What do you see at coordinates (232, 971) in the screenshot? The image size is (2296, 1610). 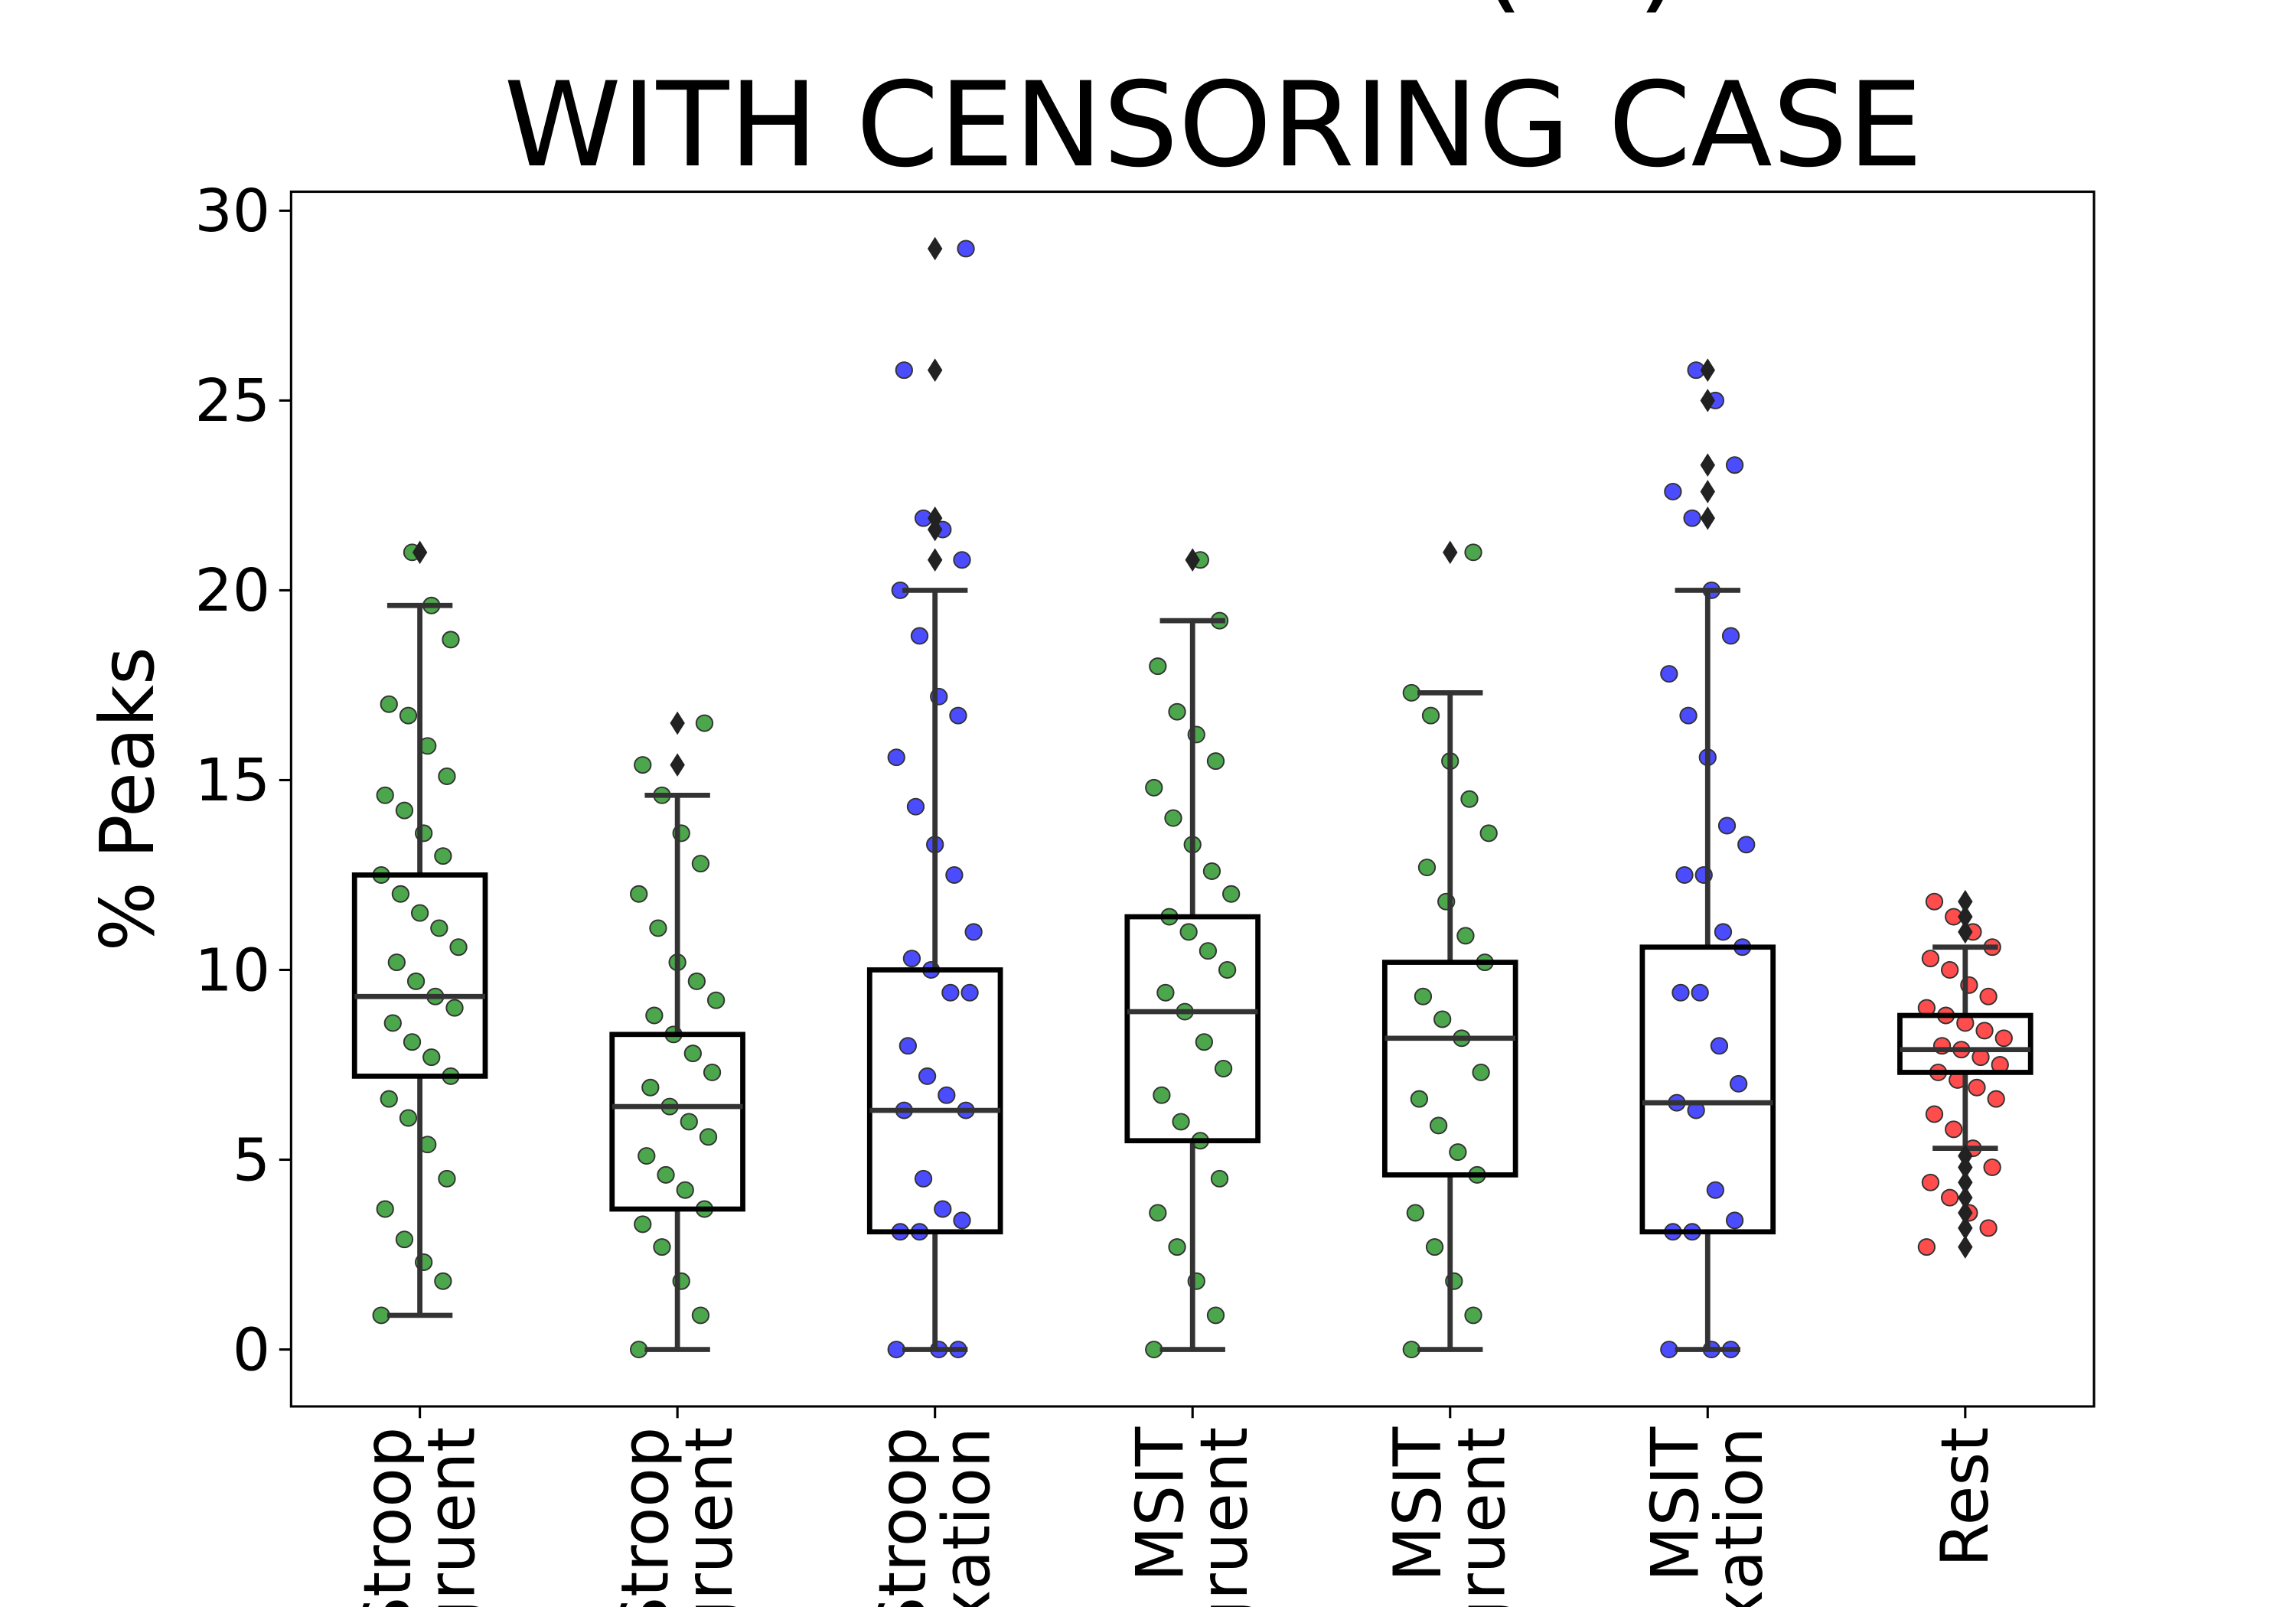 I see `y-tick-label: 10` at bounding box center [232, 971].